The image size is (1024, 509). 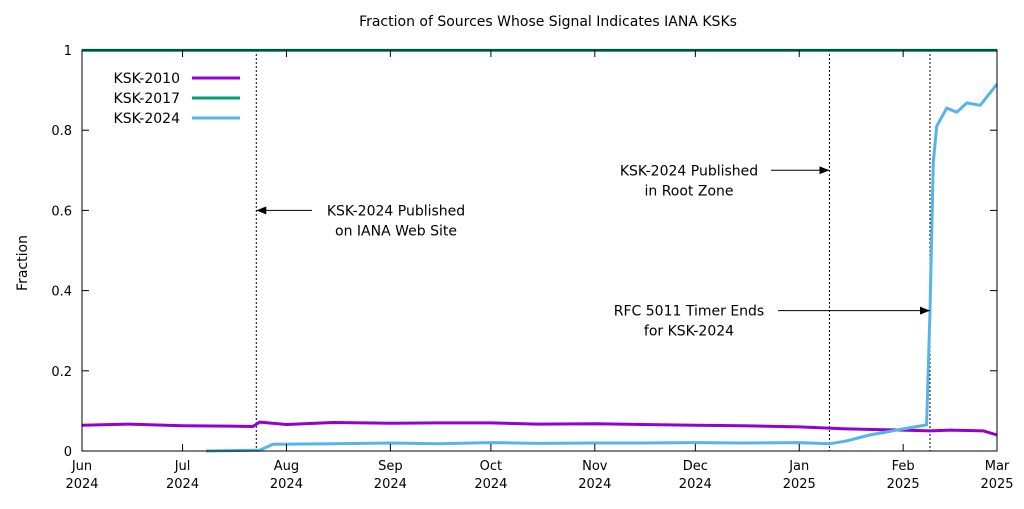 I want to click on annotation-text: in Root Zone, so click(x=688, y=191).